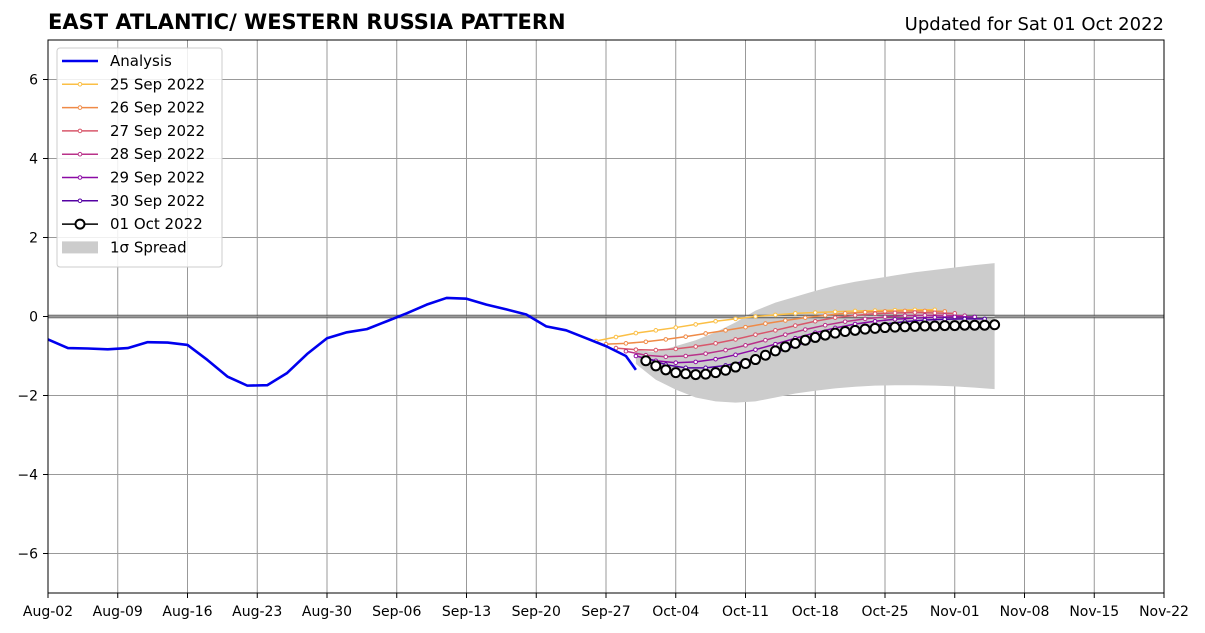 This screenshot has width=1205, height=633. What do you see at coordinates (33, 239) in the screenshot?
I see `y-tick-label: 2` at bounding box center [33, 239].